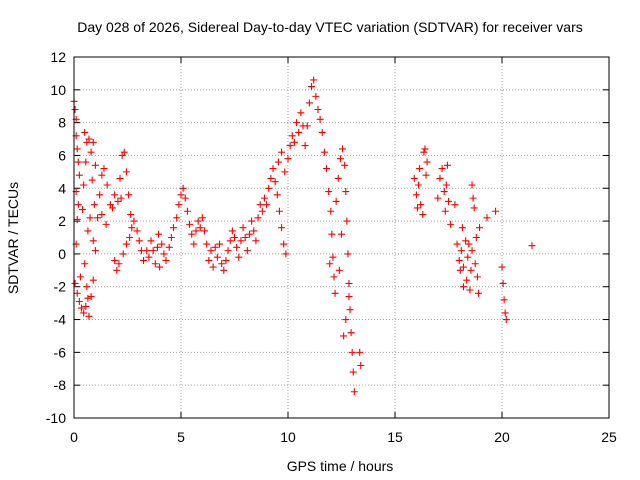 The height and width of the screenshot is (480, 640). Describe the element at coordinates (60, 287) in the screenshot. I see `y-tick-label: -2` at that location.